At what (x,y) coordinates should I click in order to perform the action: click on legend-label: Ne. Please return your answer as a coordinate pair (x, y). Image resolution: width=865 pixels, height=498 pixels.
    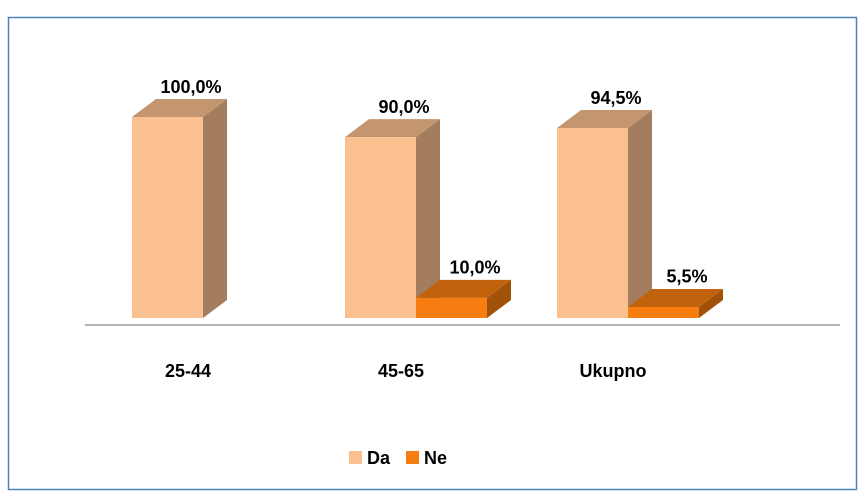
    Looking at the image, I should click on (435, 458).